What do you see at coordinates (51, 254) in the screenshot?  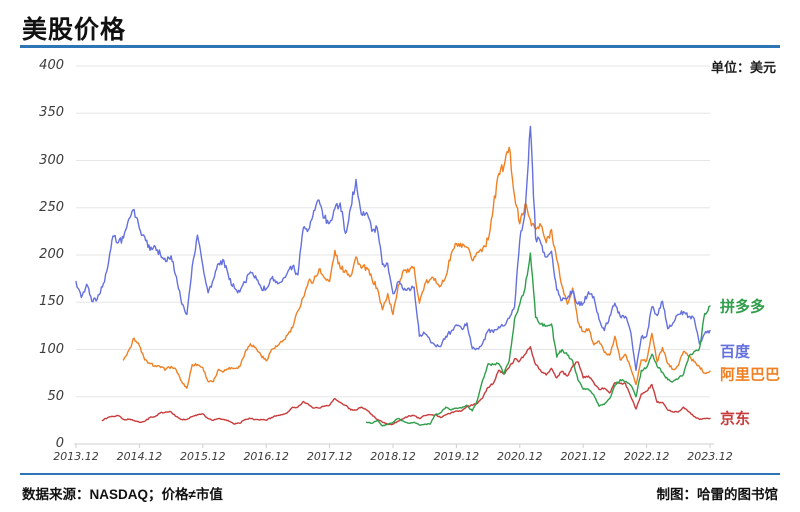 I see `y-tick-label: 200` at bounding box center [51, 254].